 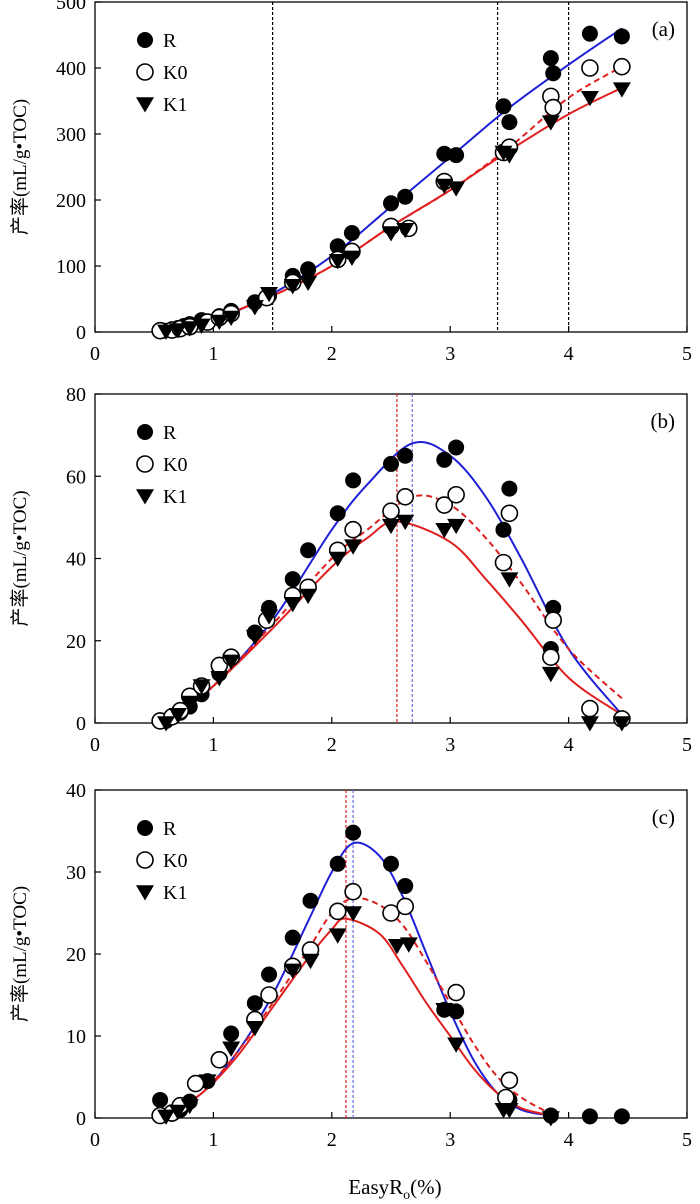 I want to click on x-tick-label: 0, so click(x=95, y=1140).